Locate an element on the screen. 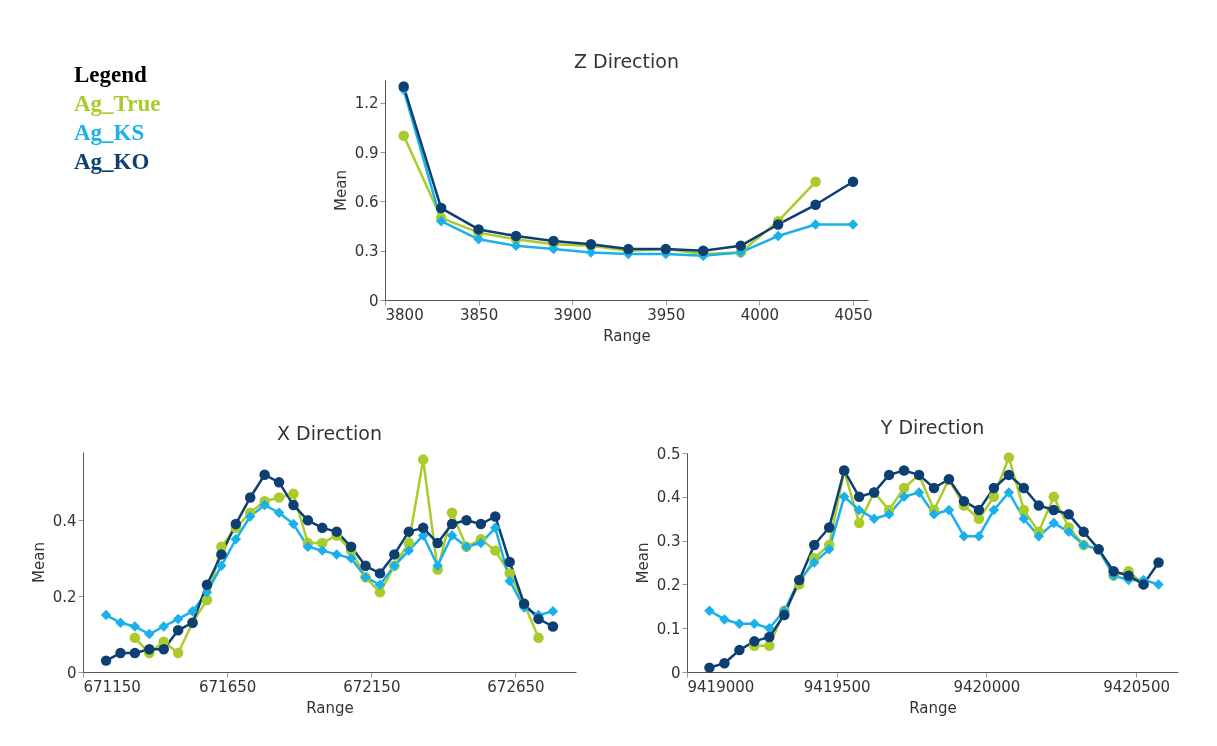 The width and height of the screenshot is (1217, 746). text: Ag_KS is located at coordinates (110, 133).